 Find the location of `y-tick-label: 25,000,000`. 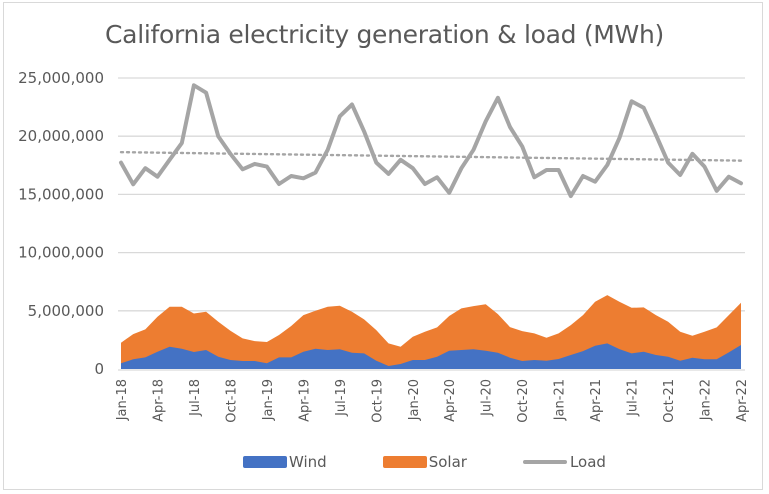

y-tick-label: 25,000,000 is located at coordinates (61, 78).